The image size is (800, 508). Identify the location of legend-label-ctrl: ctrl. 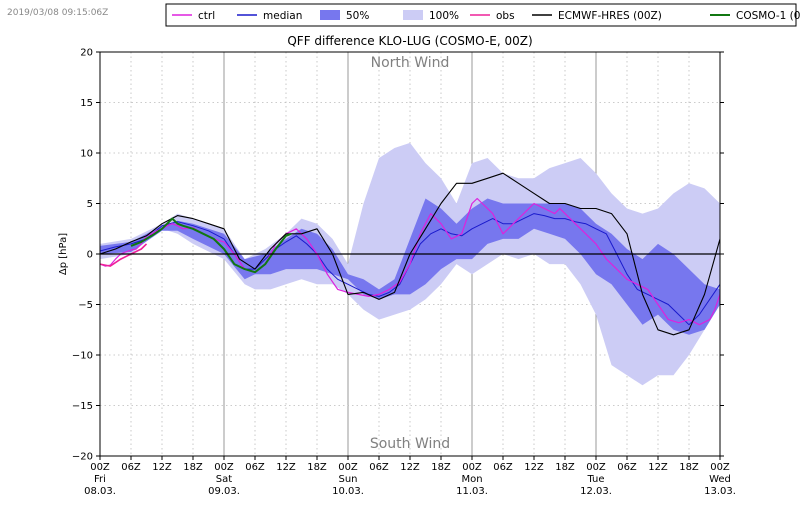
(206, 16).